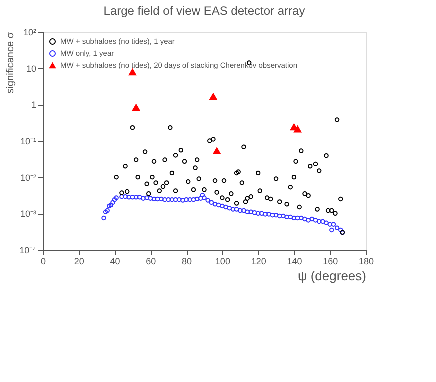 The width and height of the screenshot is (436, 382). I want to click on y-tick-label: 10², so click(29, 33).